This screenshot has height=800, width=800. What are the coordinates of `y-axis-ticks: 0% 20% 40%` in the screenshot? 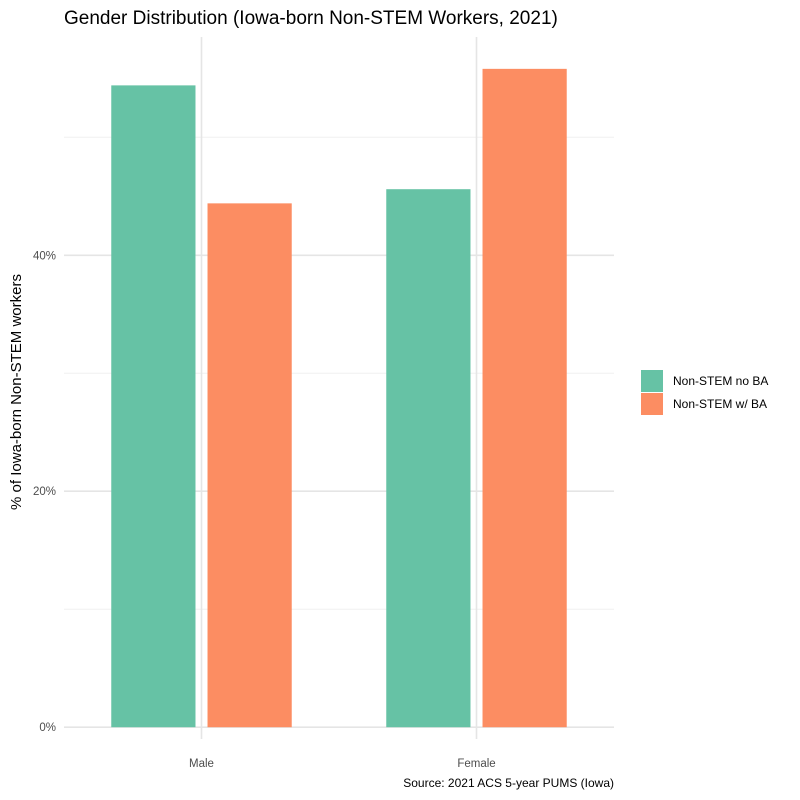 It's located at (44, 492).